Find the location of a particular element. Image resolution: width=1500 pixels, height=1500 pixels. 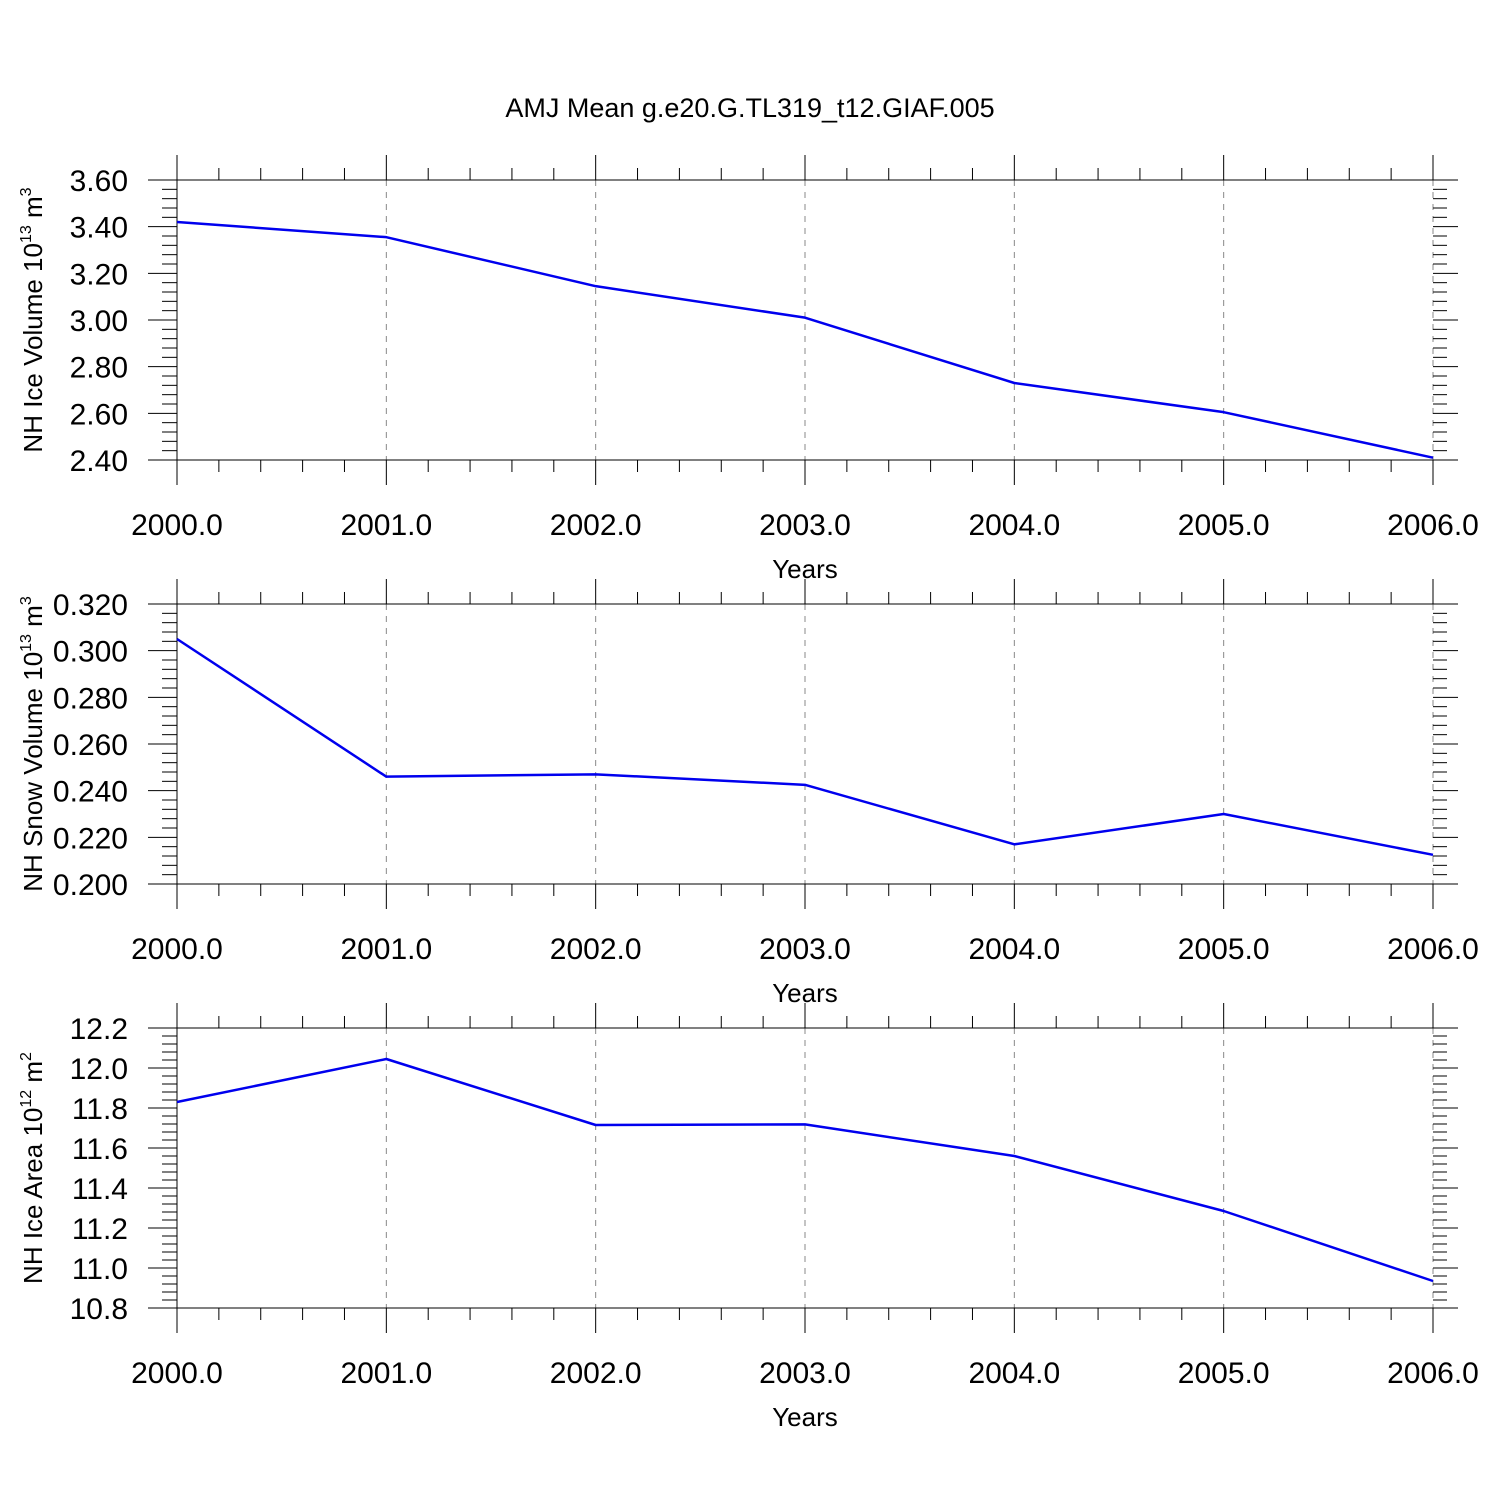

y-tick-label: 2.60 is located at coordinates (99, 414).